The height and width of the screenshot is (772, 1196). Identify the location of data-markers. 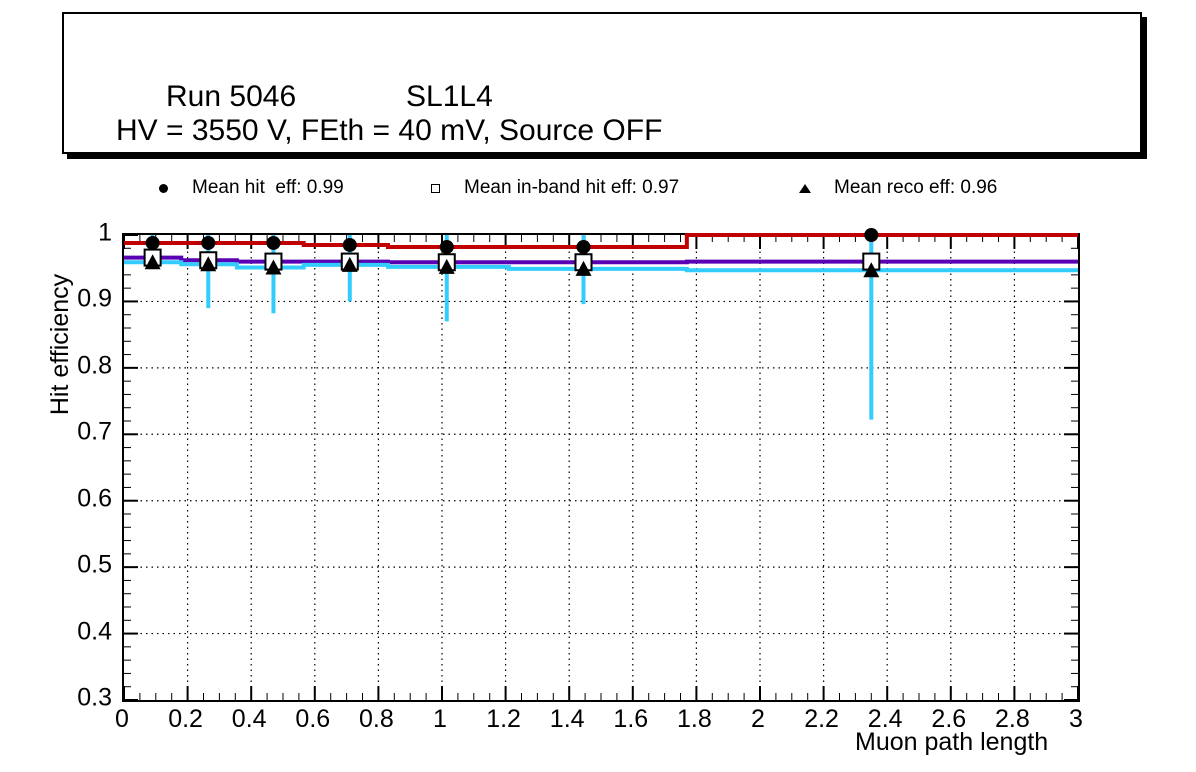
(512, 253).